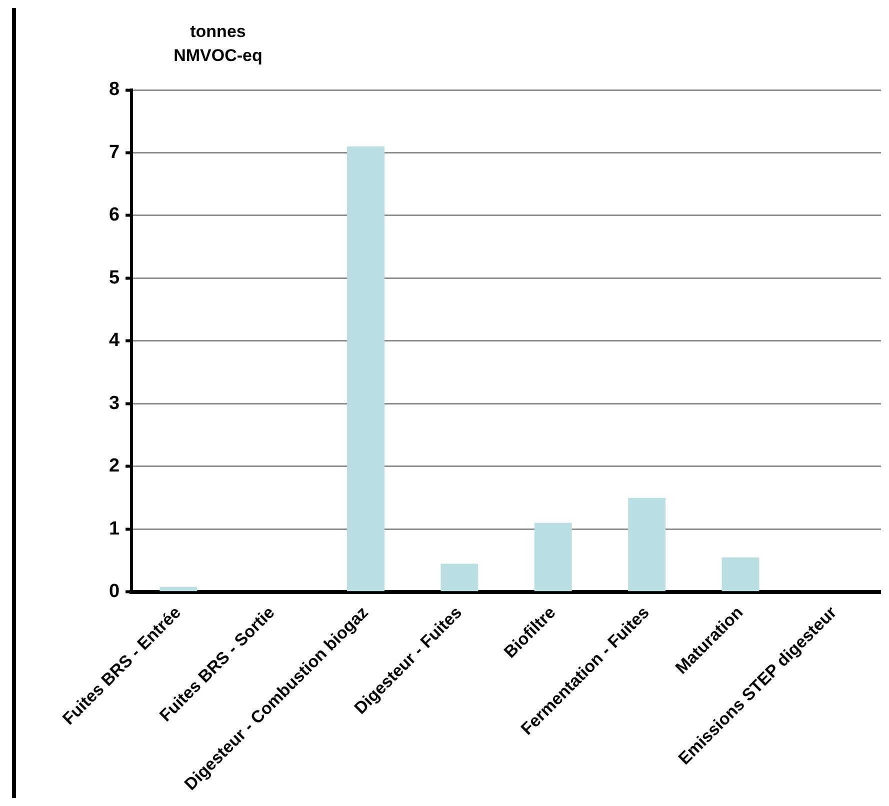 The height and width of the screenshot is (806, 889). What do you see at coordinates (218, 44) in the screenshot?
I see `y-axis-title: tonnes NMVOC-eq` at bounding box center [218, 44].